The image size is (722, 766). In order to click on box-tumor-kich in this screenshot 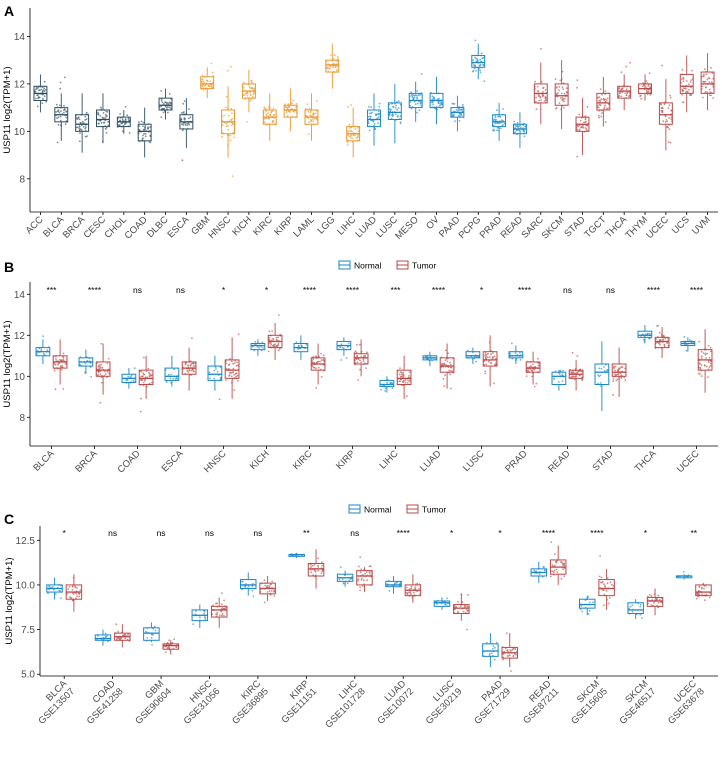, I will do `click(275, 337)`.